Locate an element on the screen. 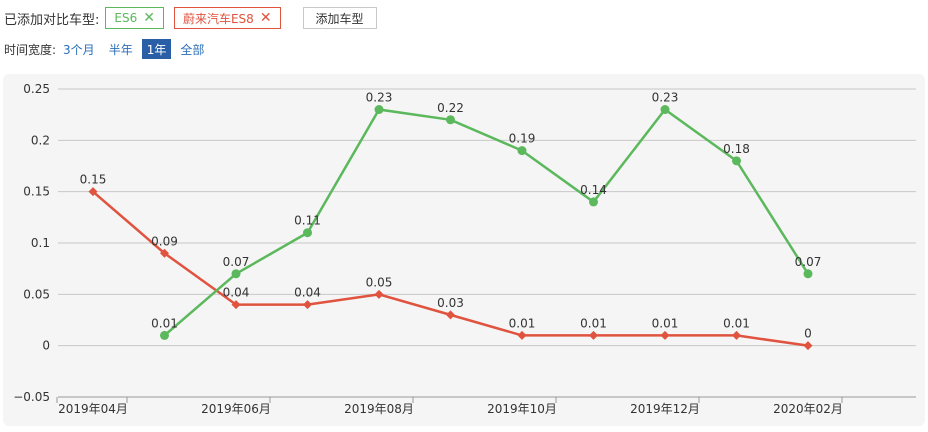 The image size is (928, 432). data-label-0: 0.05 is located at coordinates (379, 282).